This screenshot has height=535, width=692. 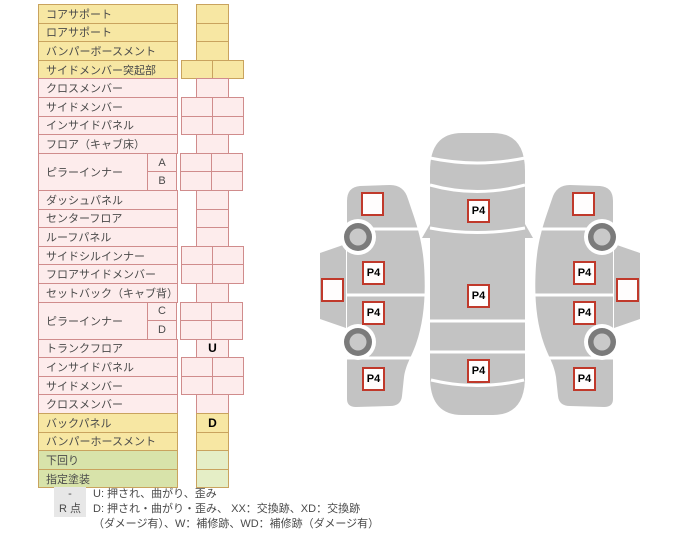 What do you see at coordinates (627, 290) in the screenshot?
I see `damage-mark-empty-right-side-sill` at bounding box center [627, 290].